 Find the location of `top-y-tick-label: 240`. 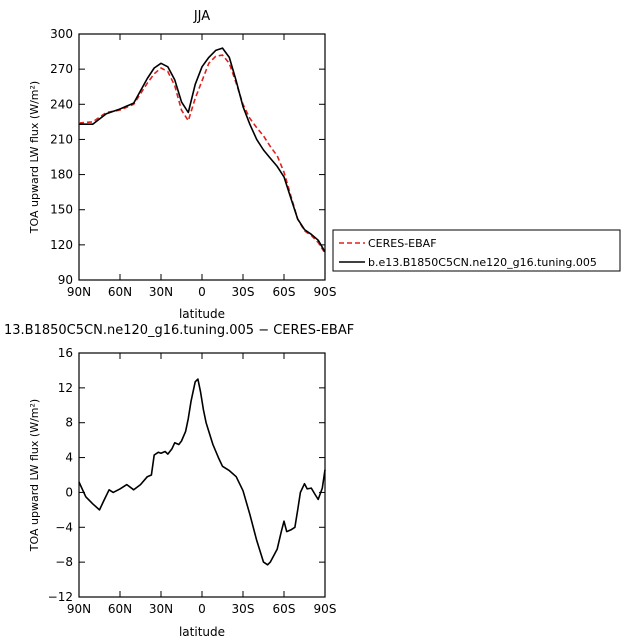

top-y-tick-label: 240 is located at coordinates (61, 104).